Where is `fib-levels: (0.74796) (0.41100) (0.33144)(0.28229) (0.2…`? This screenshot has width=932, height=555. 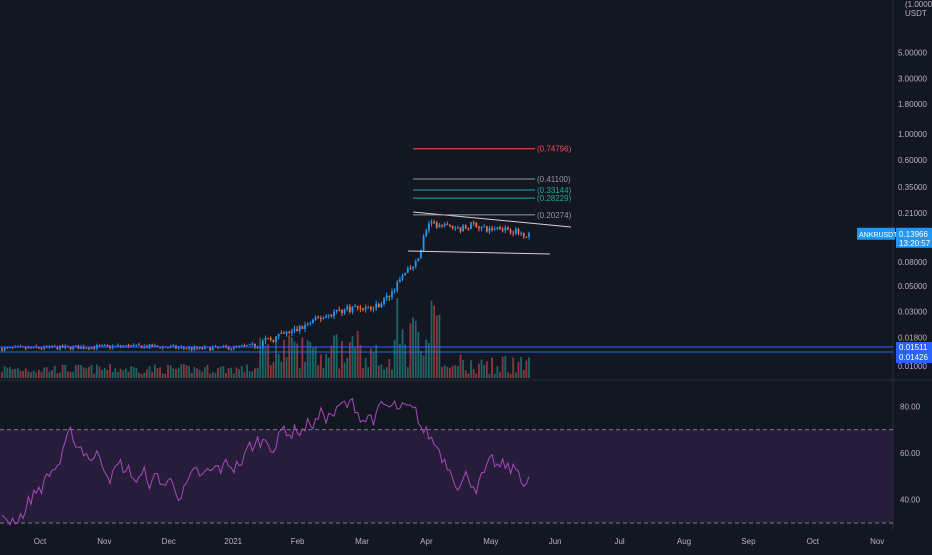
fib-levels: (0.74796) (0.41100) (0.33144)(0.28229) (0.2… is located at coordinates (492, 182).